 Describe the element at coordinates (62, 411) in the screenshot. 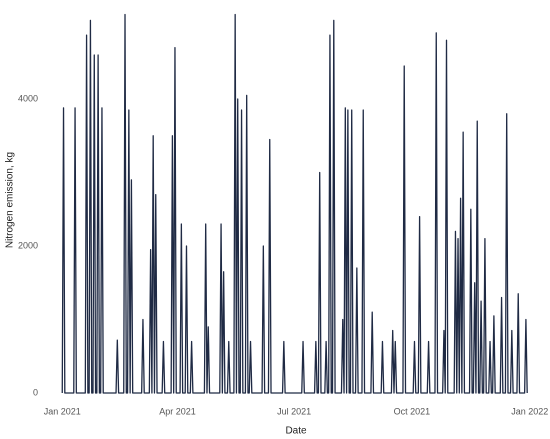

I see `x-tick-label: Jan 2021` at that location.